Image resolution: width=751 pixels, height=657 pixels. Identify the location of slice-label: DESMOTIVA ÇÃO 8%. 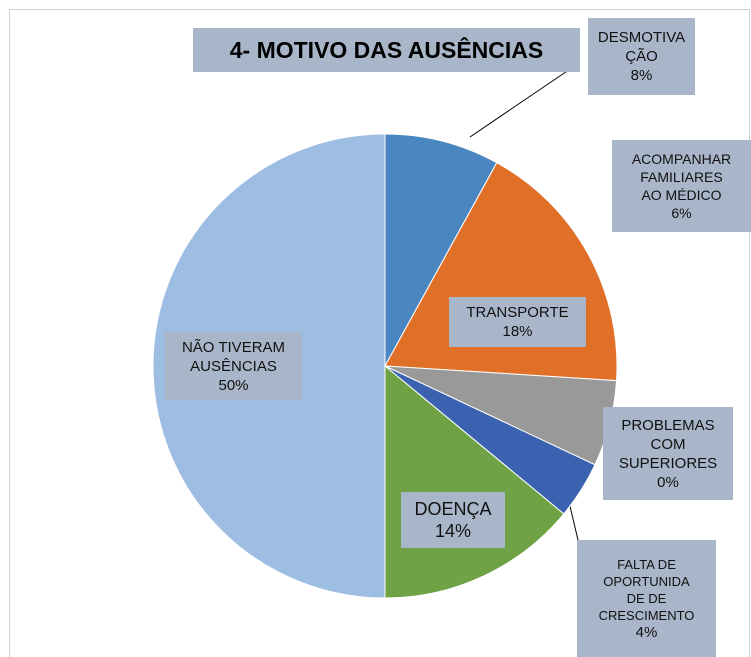
(641, 56).